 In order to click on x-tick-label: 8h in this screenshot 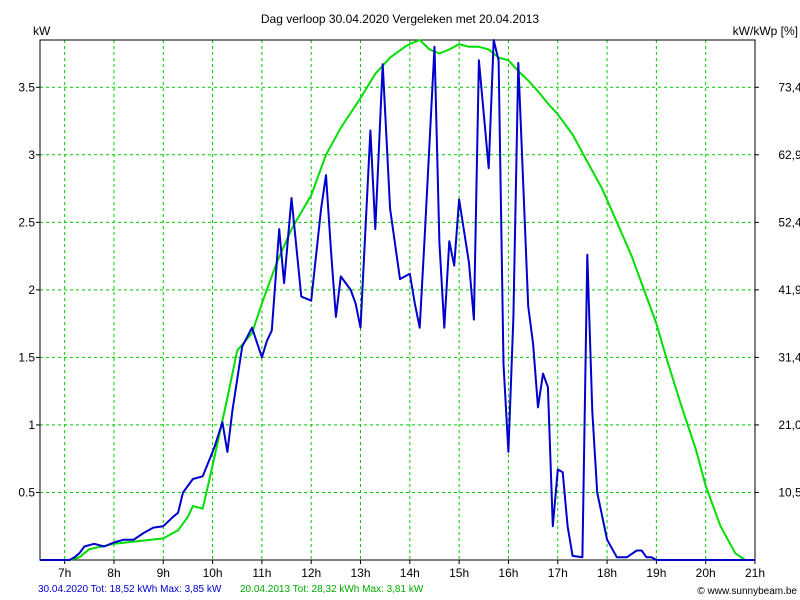, I will do `click(113, 573)`.